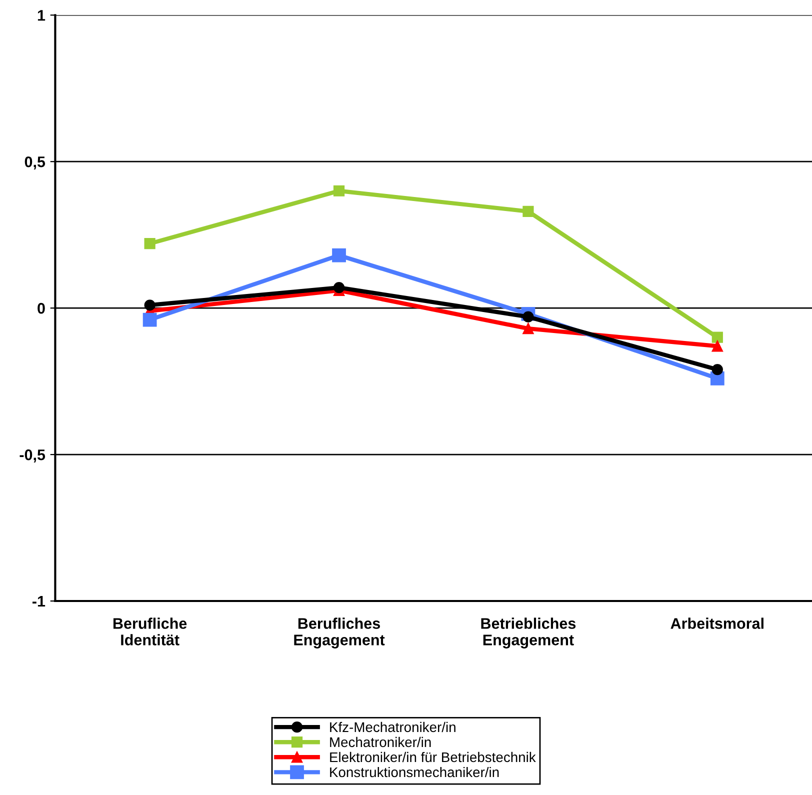  What do you see at coordinates (380, 742) in the screenshot?
I see `legend-label: Mechatroniker/in` at bounding box center [380, 742].